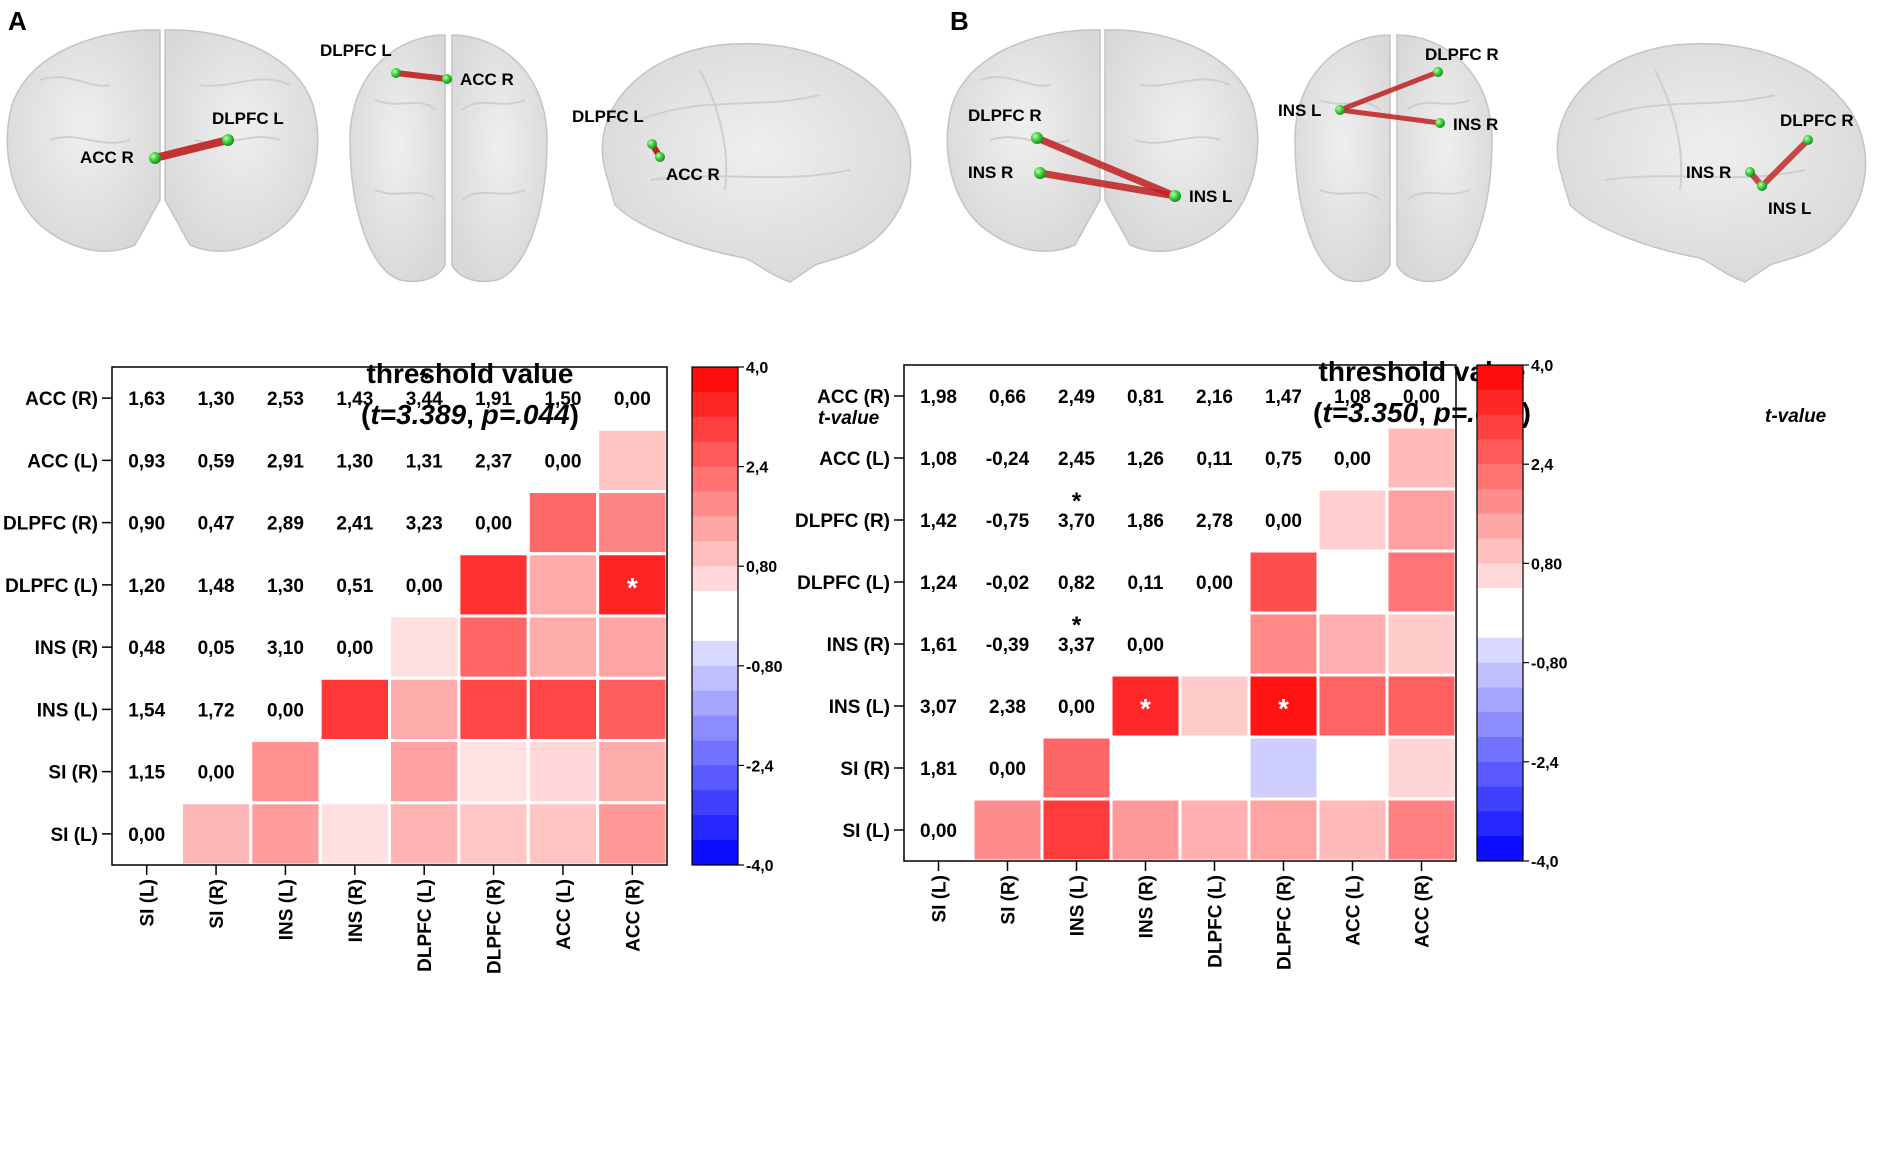  Describe the element at coordinates (1370, 412) in the screenshot. I see `title-t-value: t=3.350` at that location.